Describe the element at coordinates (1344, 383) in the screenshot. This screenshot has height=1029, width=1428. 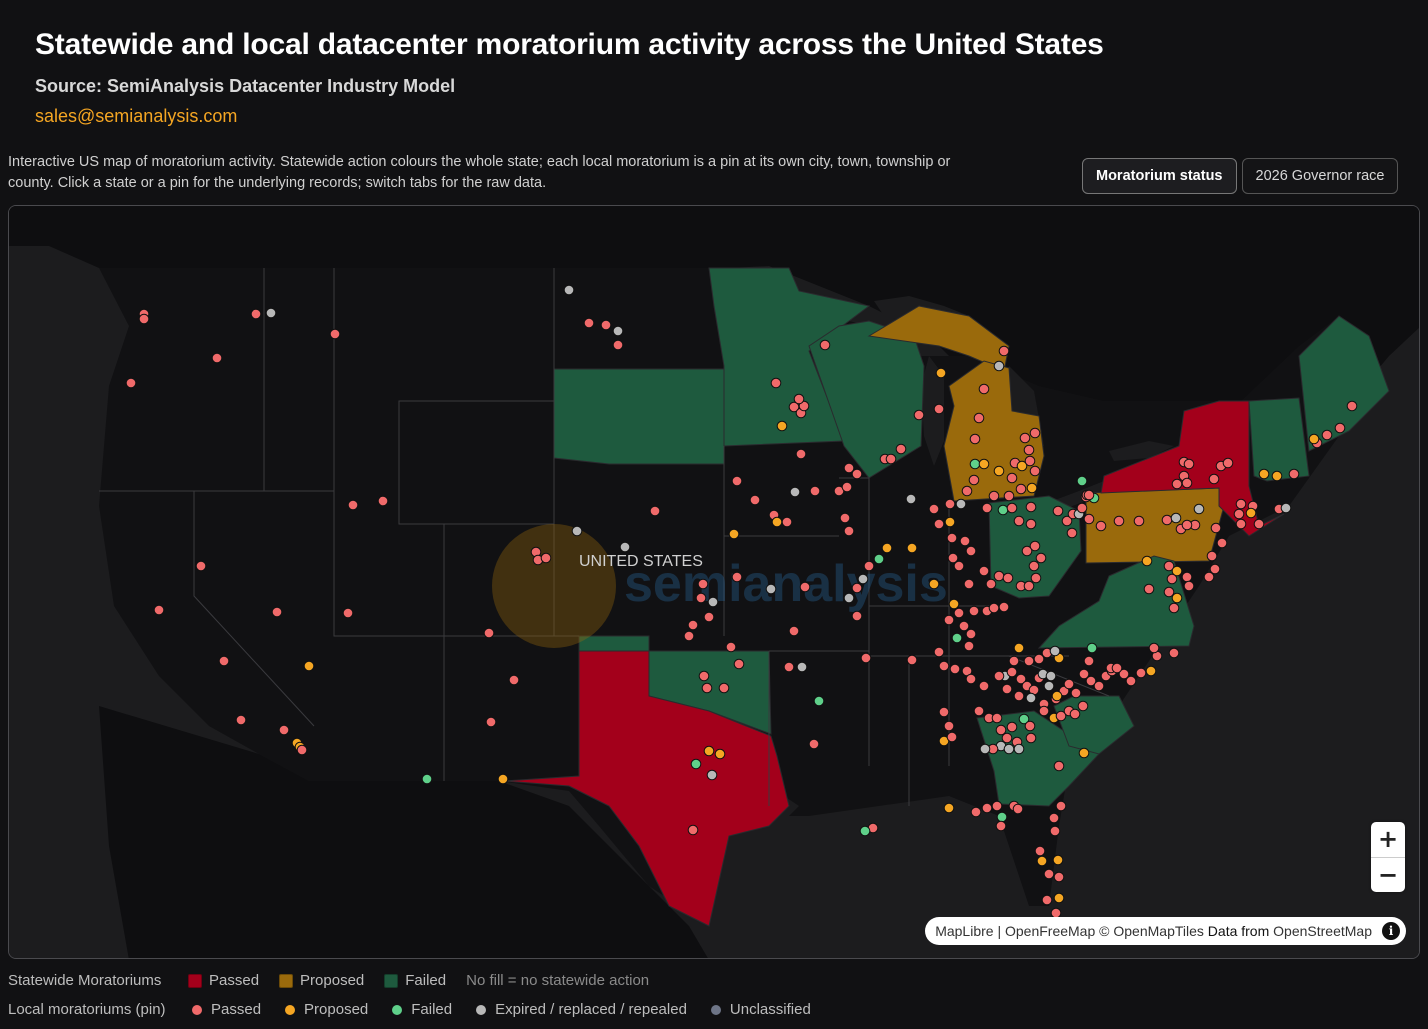
I see `state-maine-failed` at that location.